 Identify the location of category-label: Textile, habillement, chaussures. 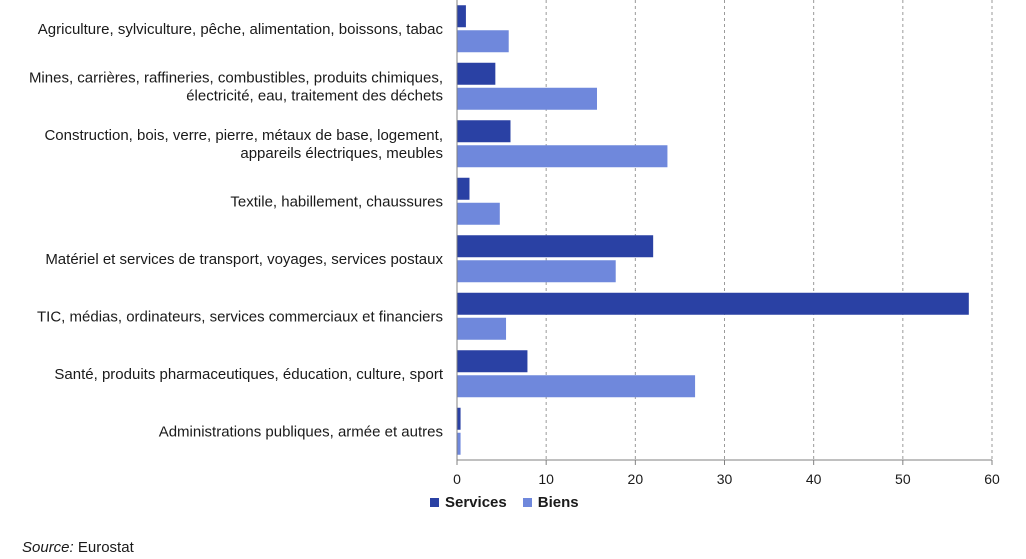
(336, 201).